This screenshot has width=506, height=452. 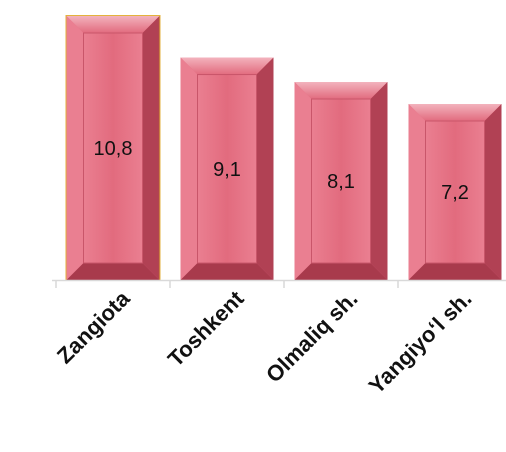 I want to click on value-labels-group: 10,8 9,1 8,1 7,2, so click(x=281, y=171).